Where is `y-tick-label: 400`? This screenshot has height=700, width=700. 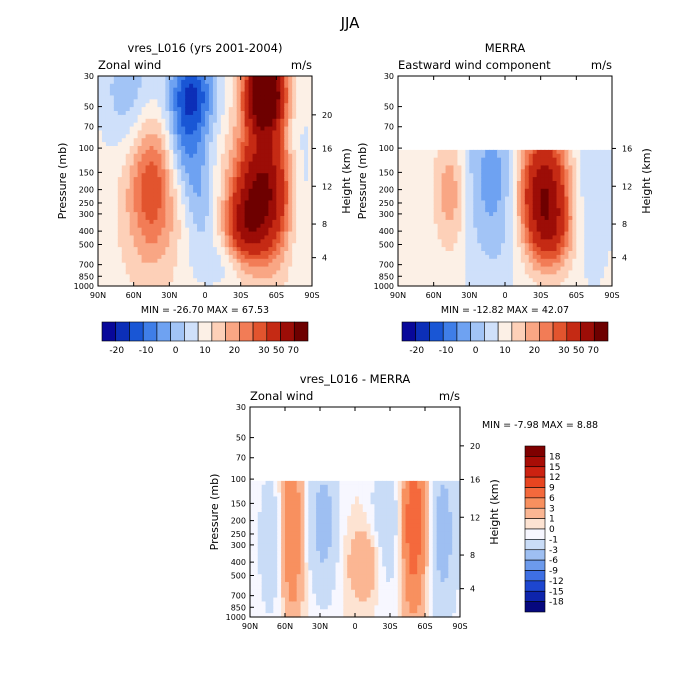 y-tick-label: 400 is located at coordinates (86, 231).